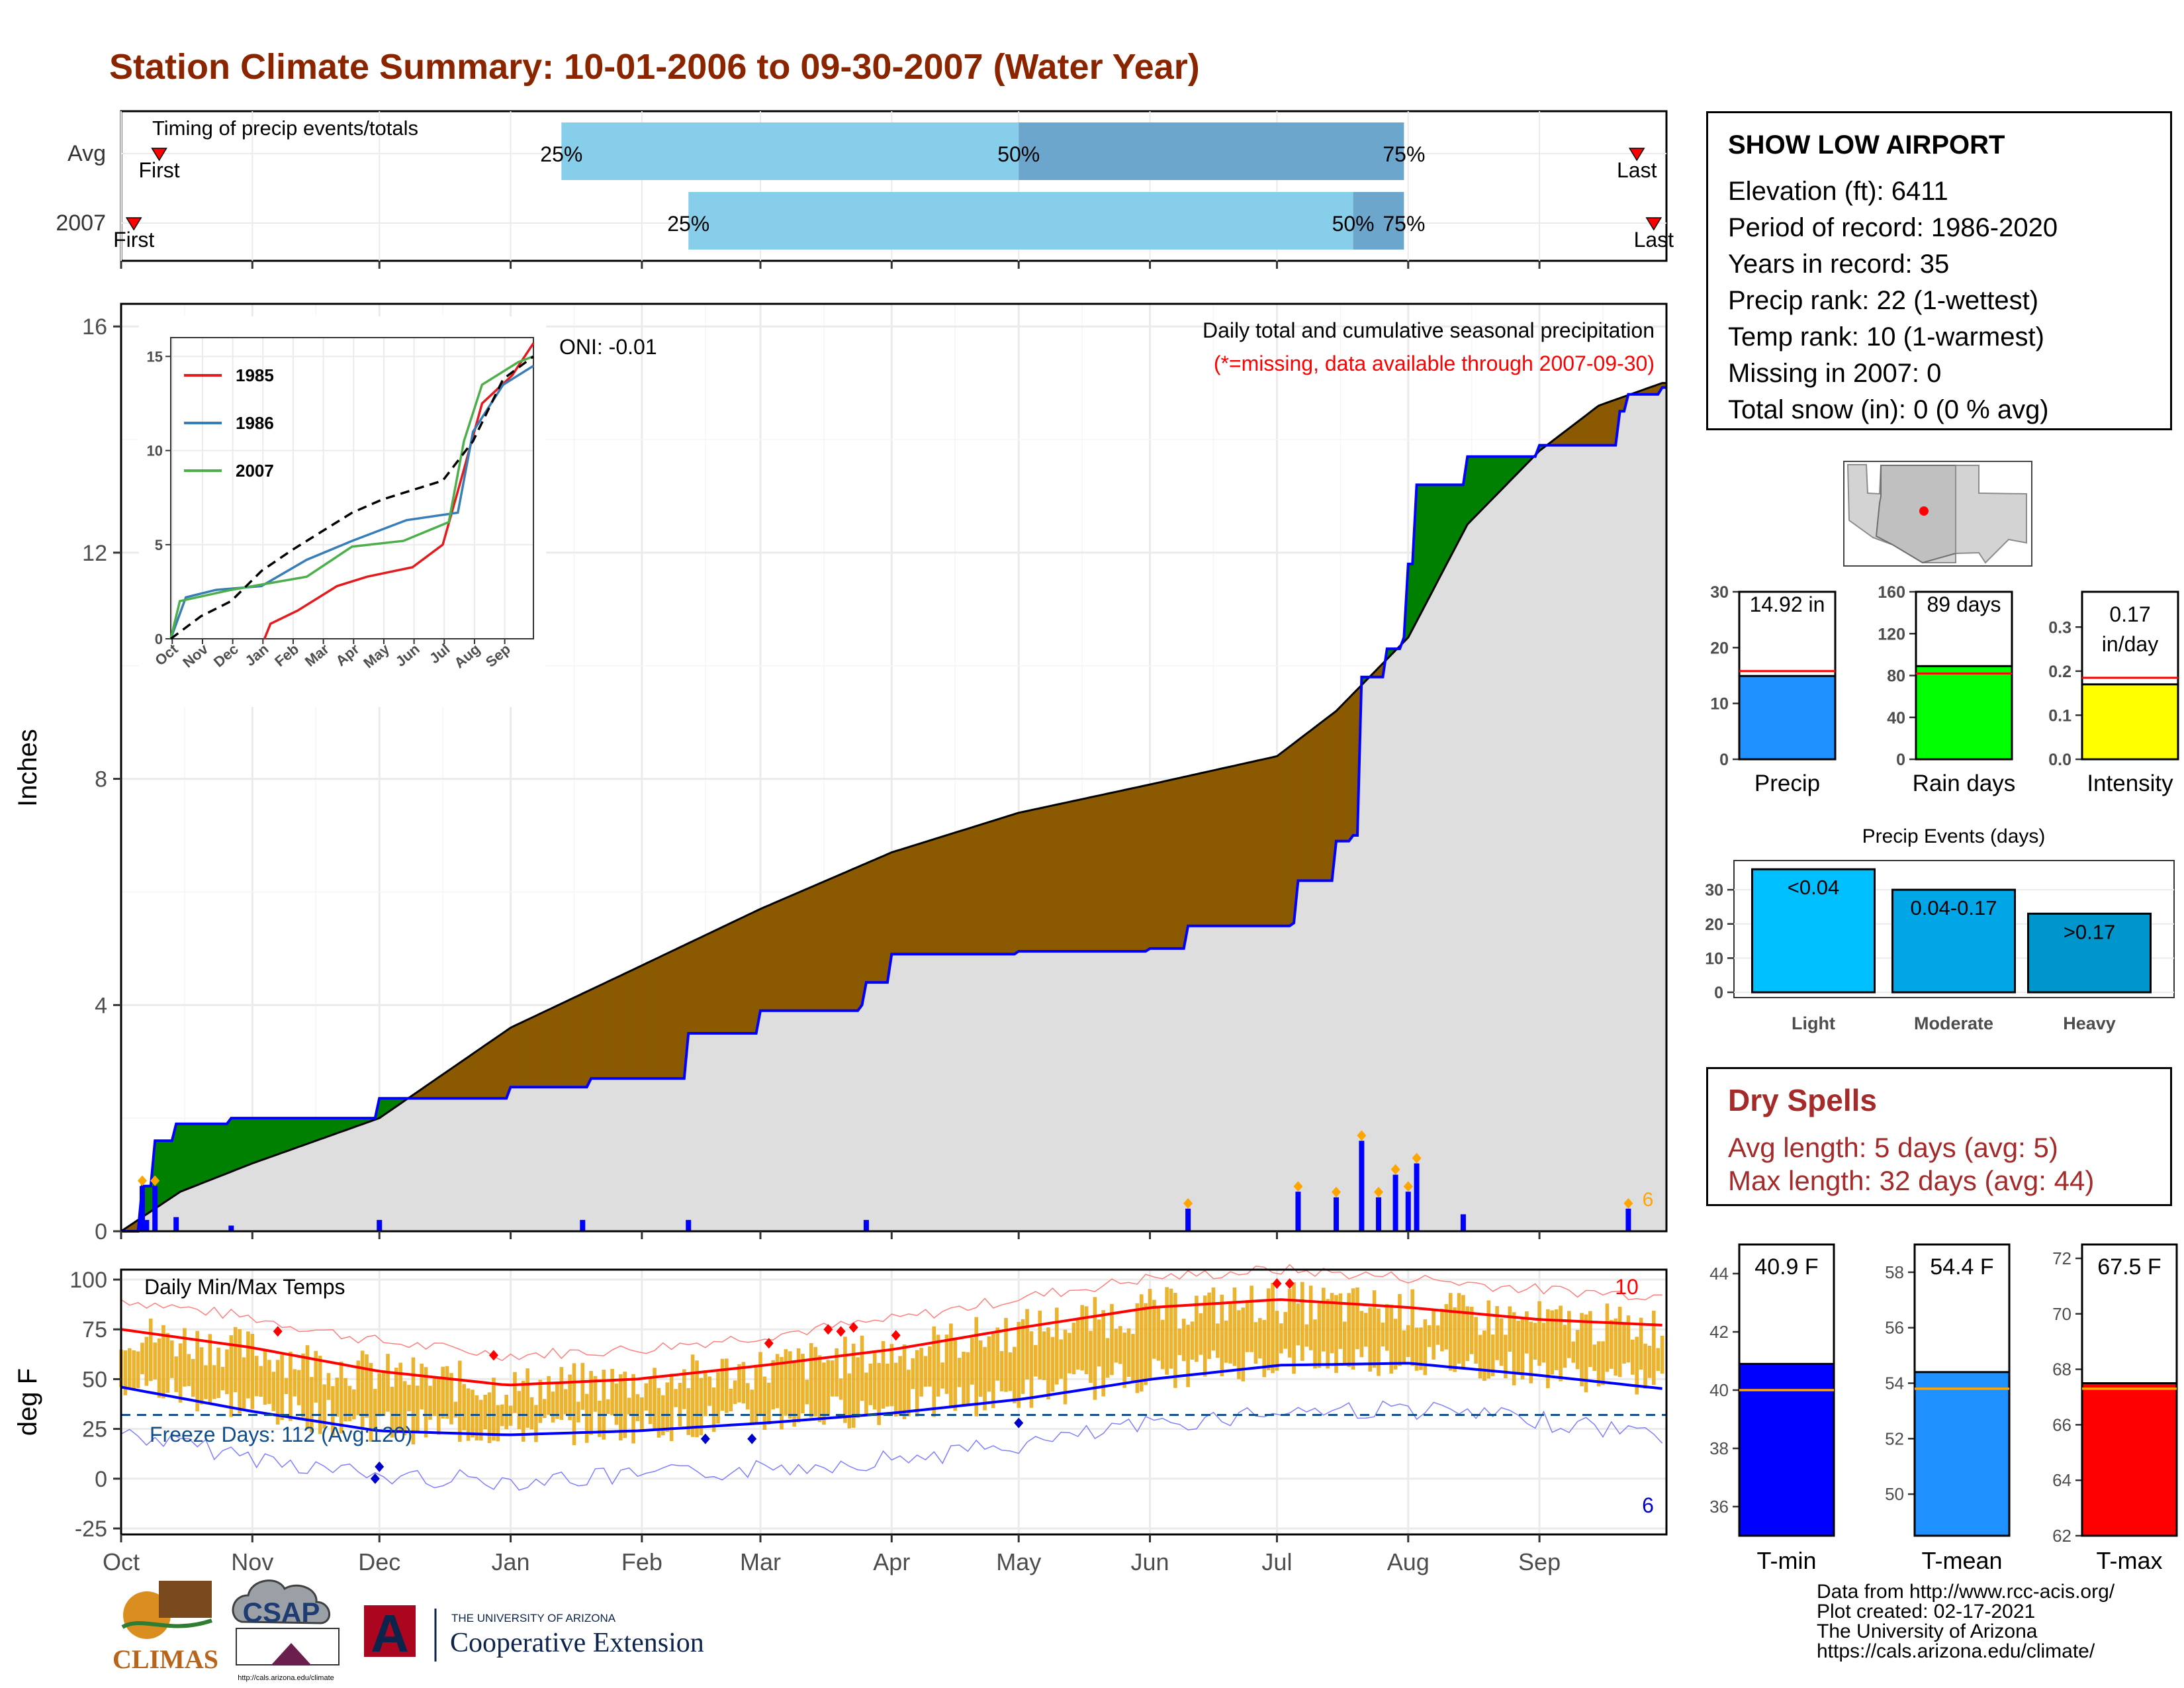 The height and width of the screenshot is (1688, 2184). Describe the element at coordinates (281, 1601) in the screenshot. I see `csap-cloud-shape` at that location.